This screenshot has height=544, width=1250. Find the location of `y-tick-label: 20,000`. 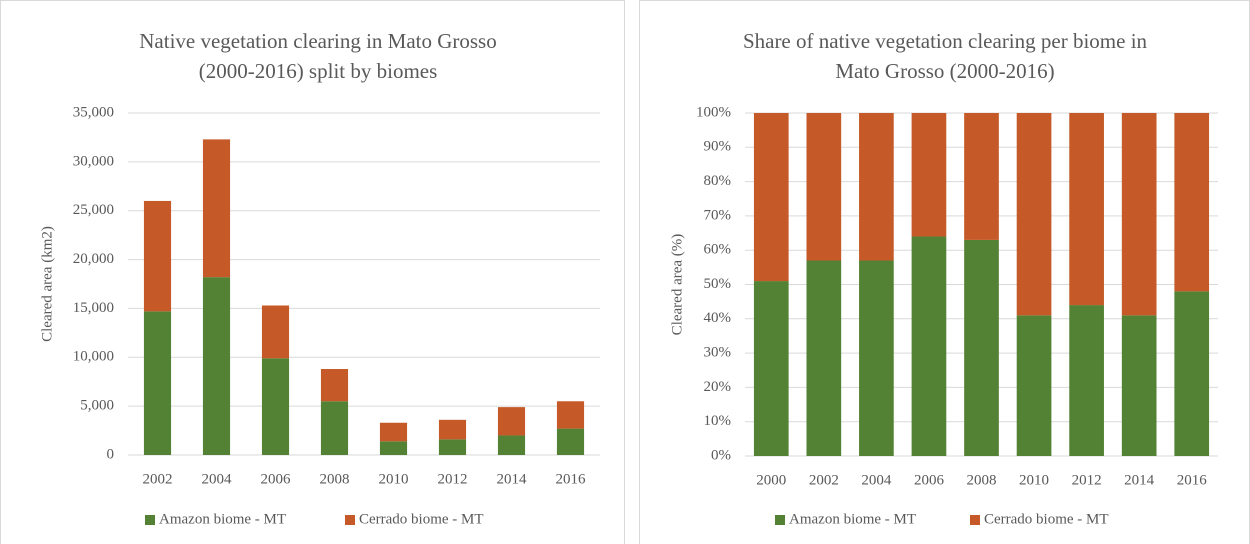

y-tick-label: 20,000 is located at coordinates (93, 259).